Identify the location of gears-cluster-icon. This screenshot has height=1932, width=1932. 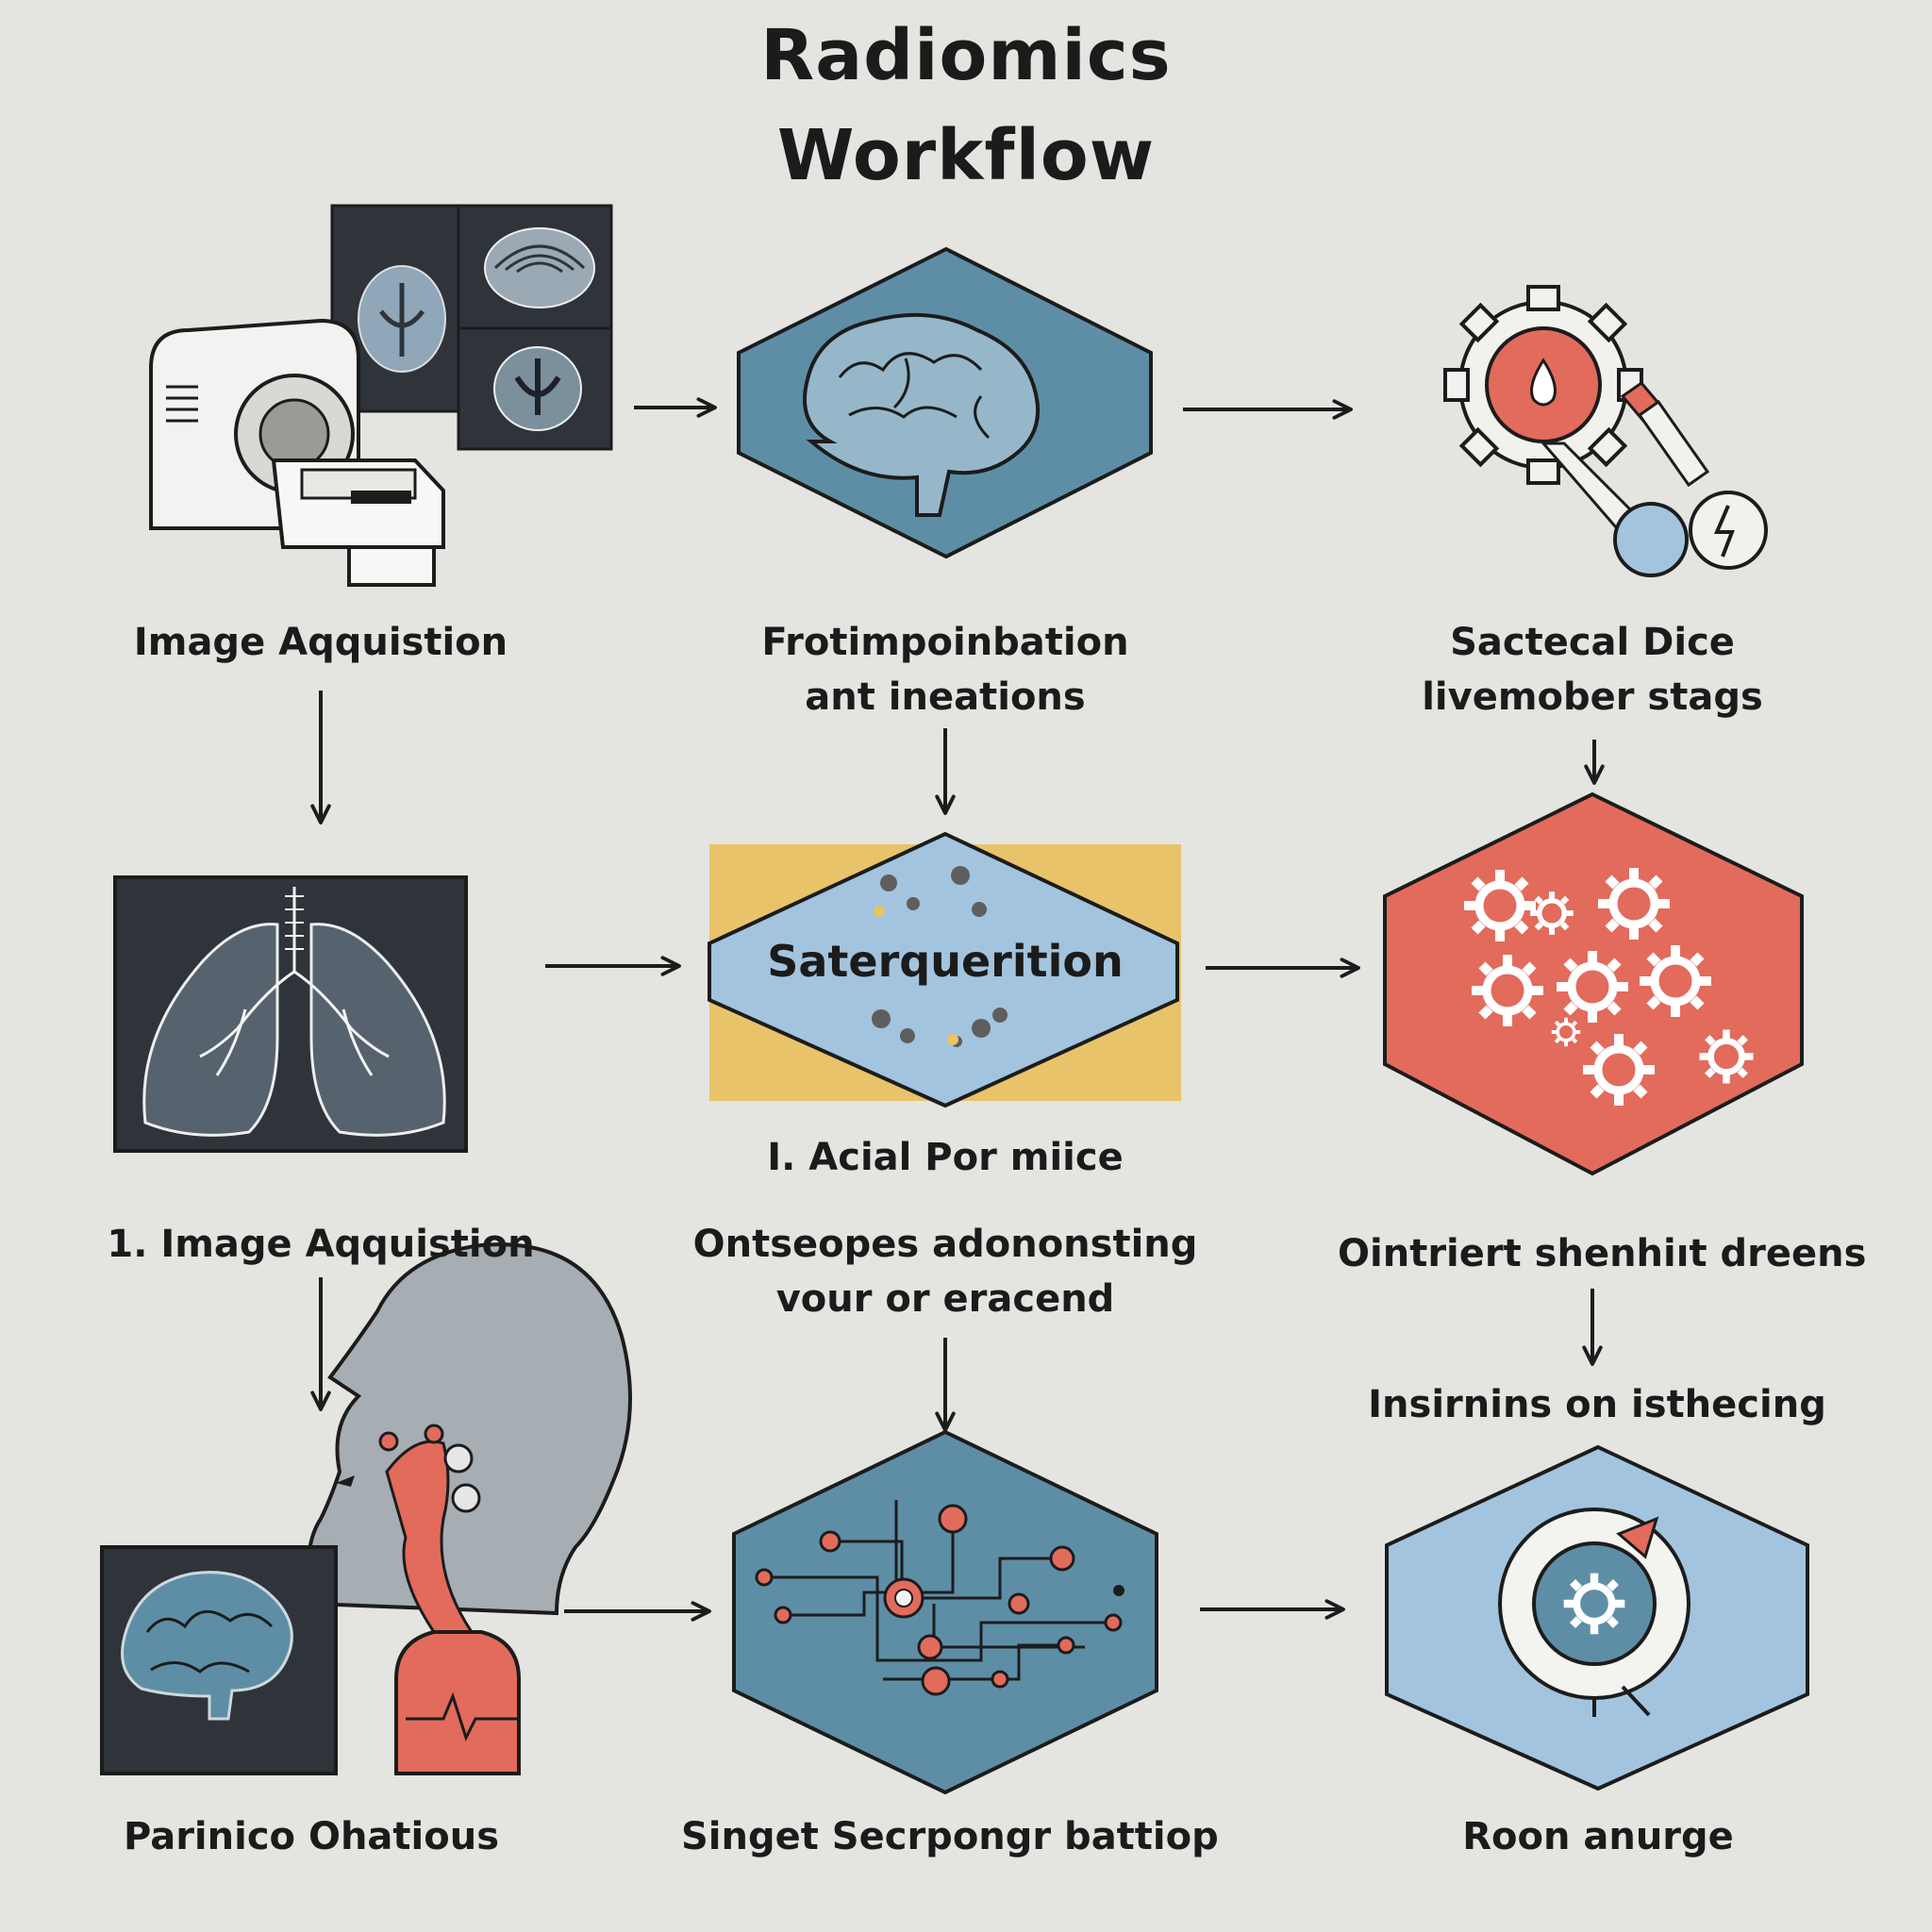
(1594, 984).